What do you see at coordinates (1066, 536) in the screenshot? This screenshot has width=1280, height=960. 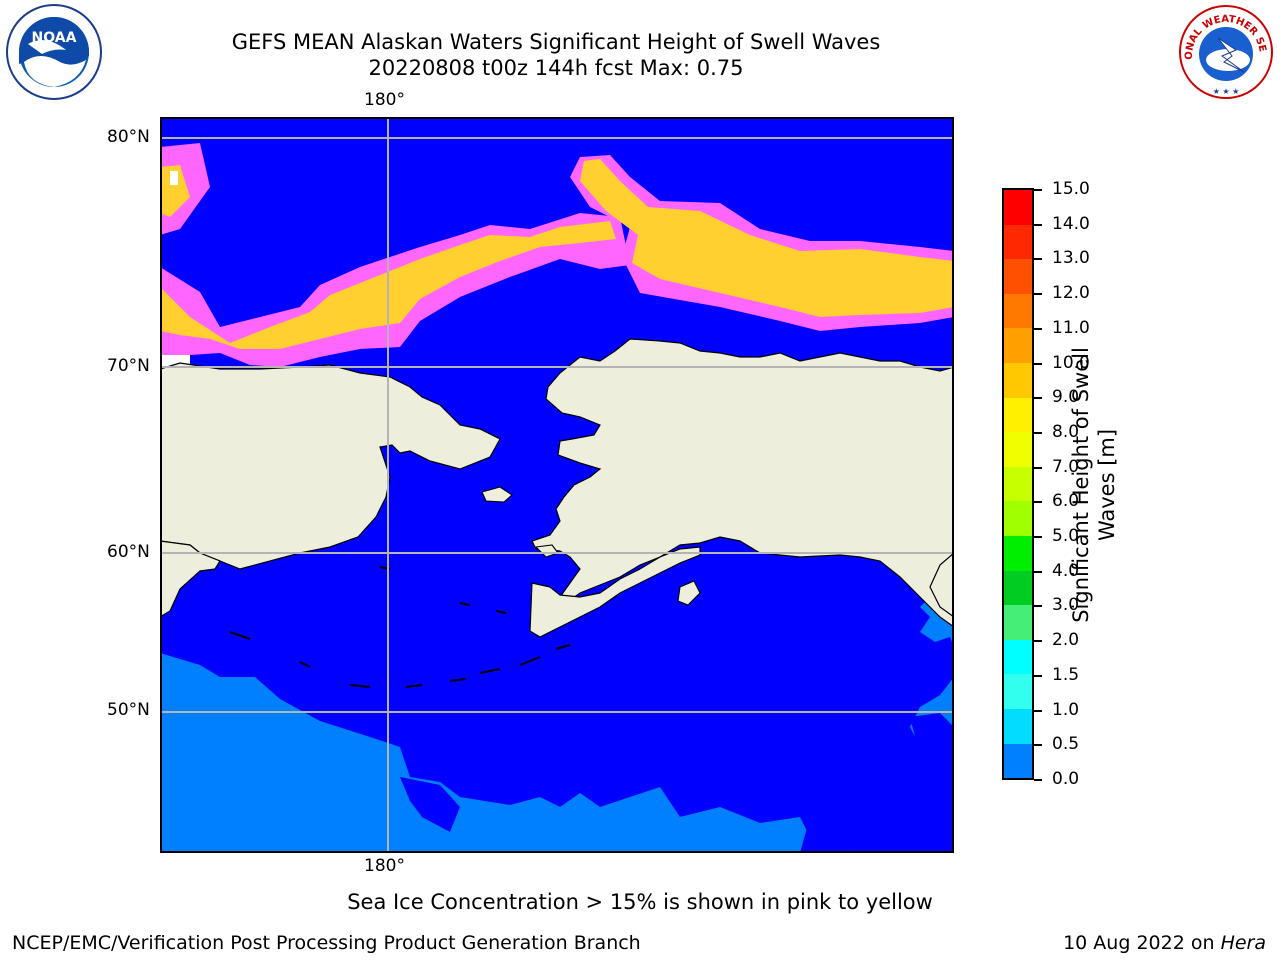 I see `colorbar-tick-label: 5.0` at bounding box center [1066, 536].